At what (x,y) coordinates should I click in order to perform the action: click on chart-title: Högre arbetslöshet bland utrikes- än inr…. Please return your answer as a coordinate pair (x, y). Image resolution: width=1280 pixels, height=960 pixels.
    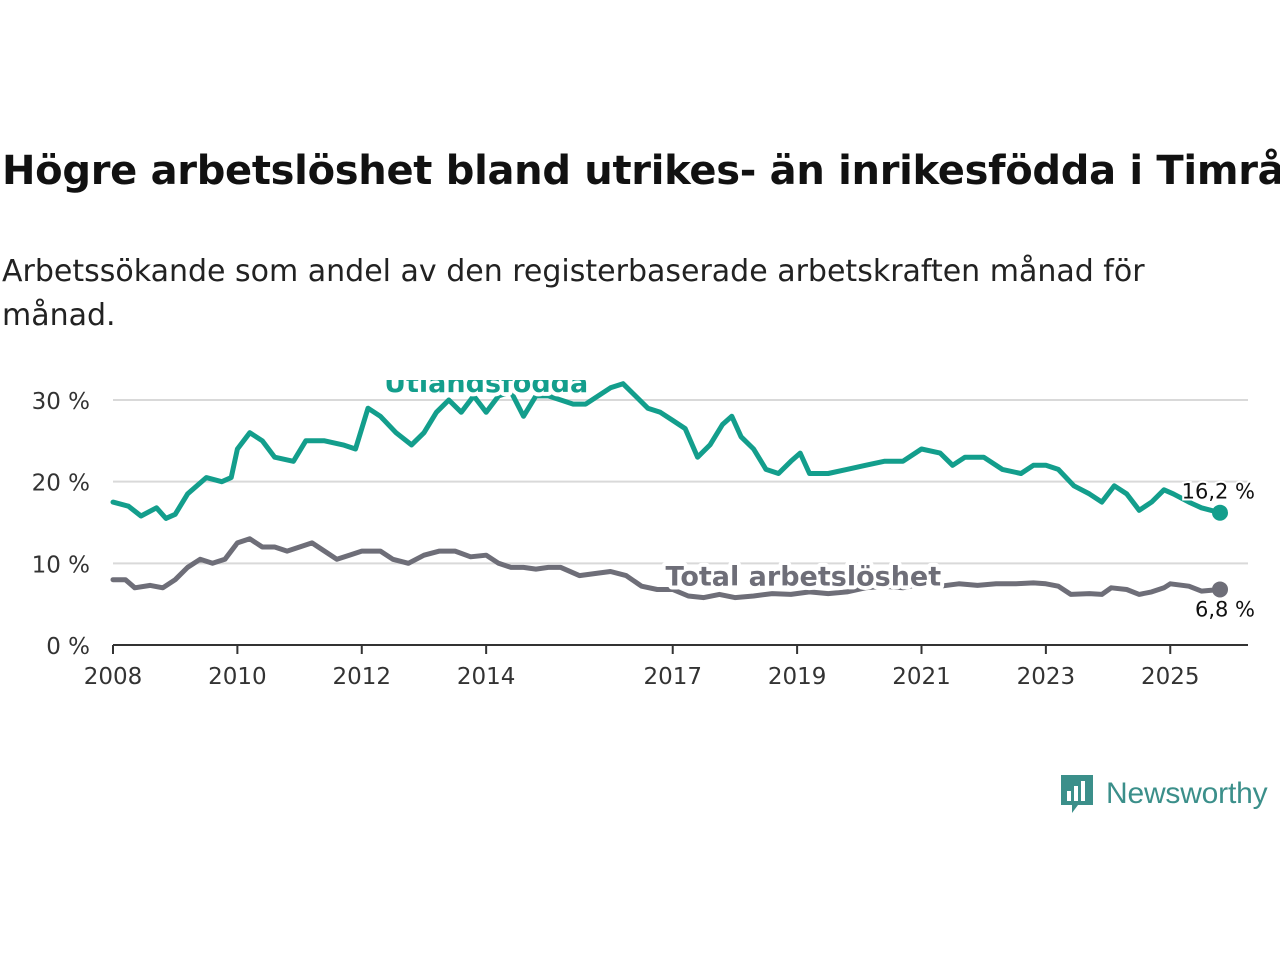
    Looking at the image, I should click on (641, 171).